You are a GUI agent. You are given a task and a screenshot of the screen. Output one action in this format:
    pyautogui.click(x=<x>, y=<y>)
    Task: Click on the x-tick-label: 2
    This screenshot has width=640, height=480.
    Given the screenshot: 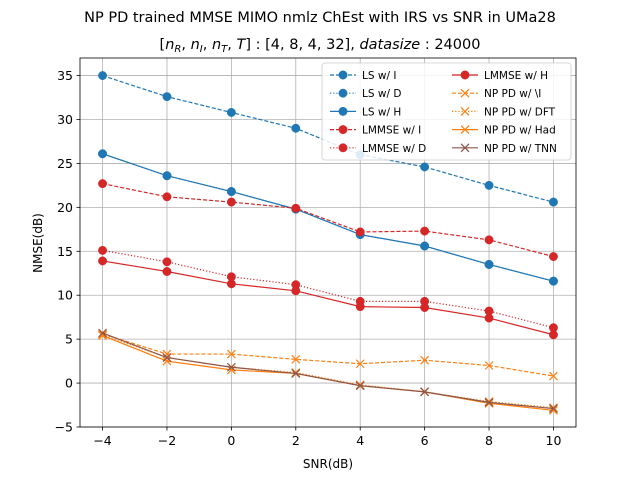 What is the action you would take?
    pyautogui.click(x=296, y=440)
    